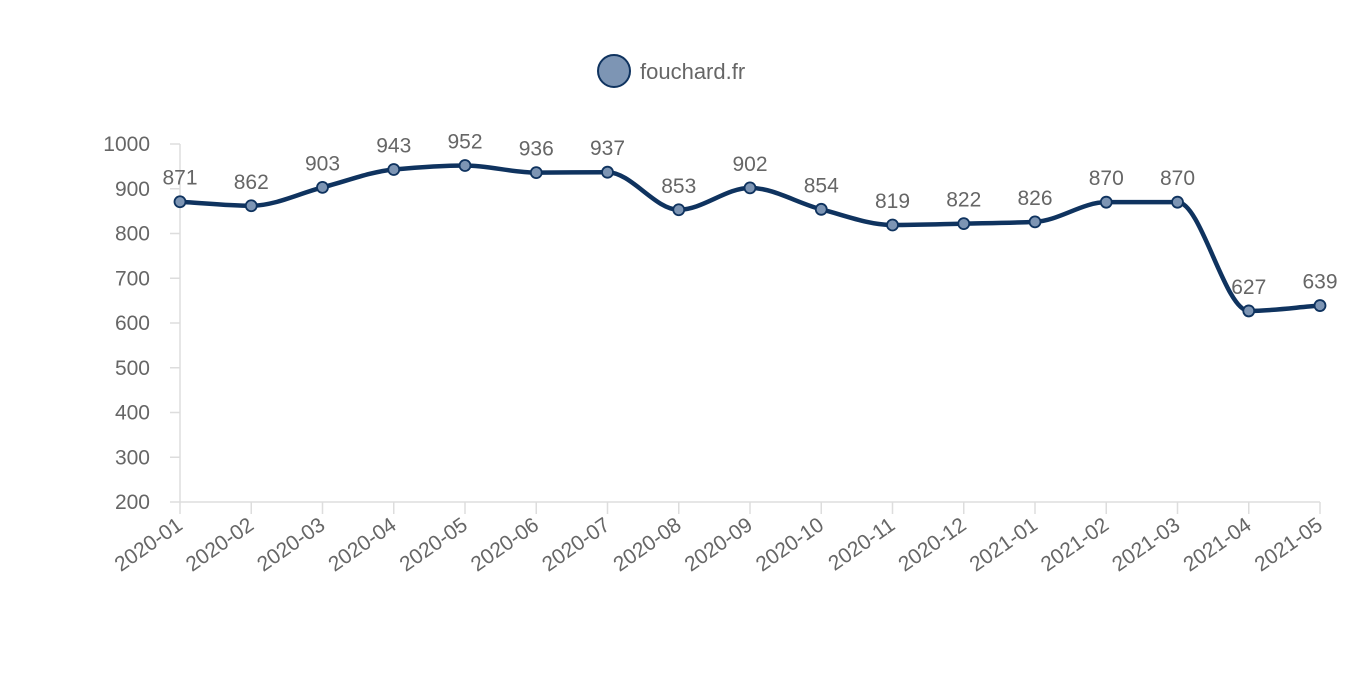 Image resolution: width=1360 pixels, height=685 pixels. I want to click on x-tick-label: 2021-04, so click(1217, 544).